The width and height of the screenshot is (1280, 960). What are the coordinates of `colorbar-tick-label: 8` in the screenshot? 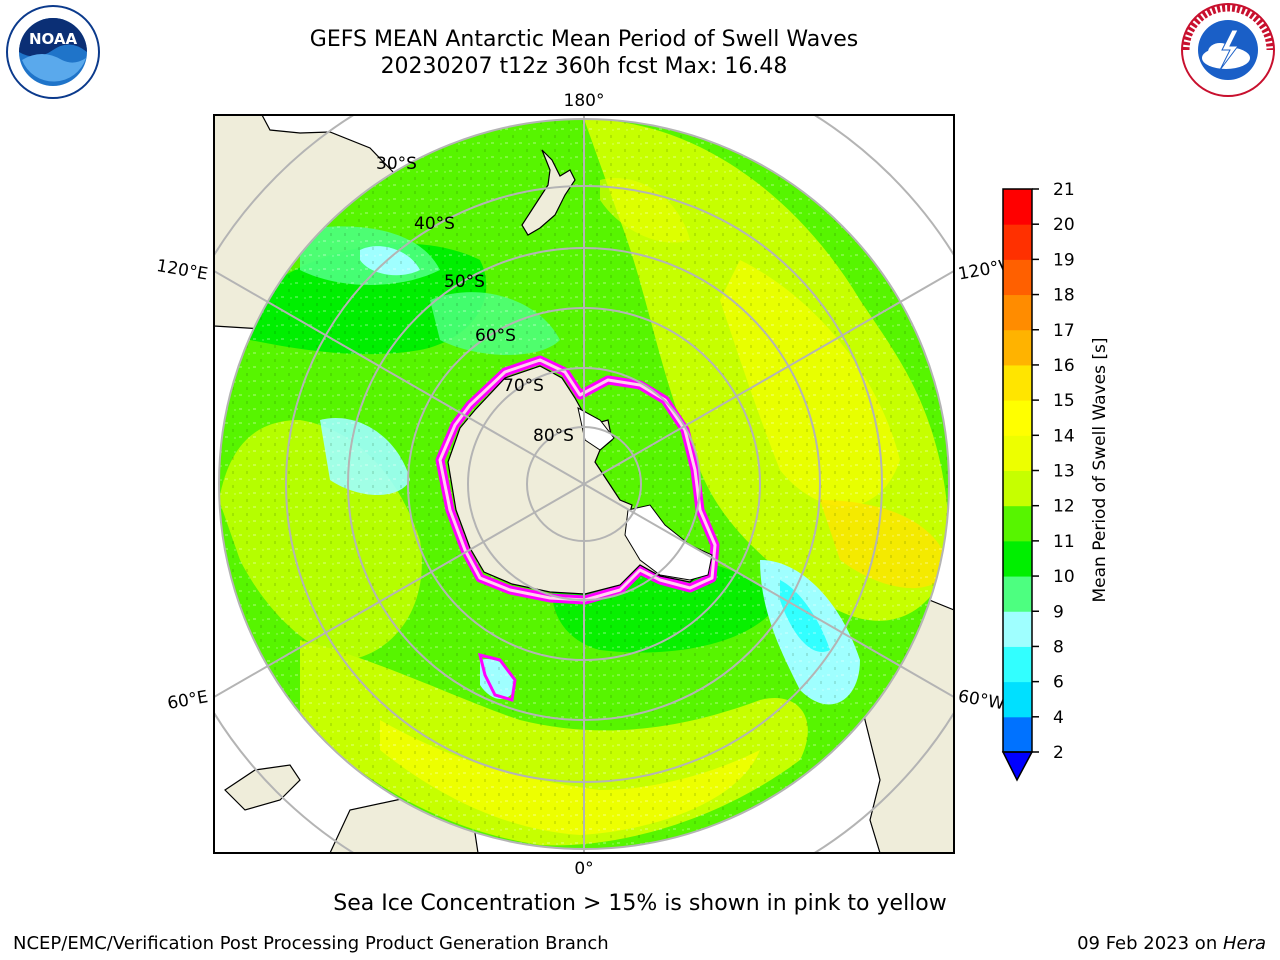 It's located at (1058, 647).